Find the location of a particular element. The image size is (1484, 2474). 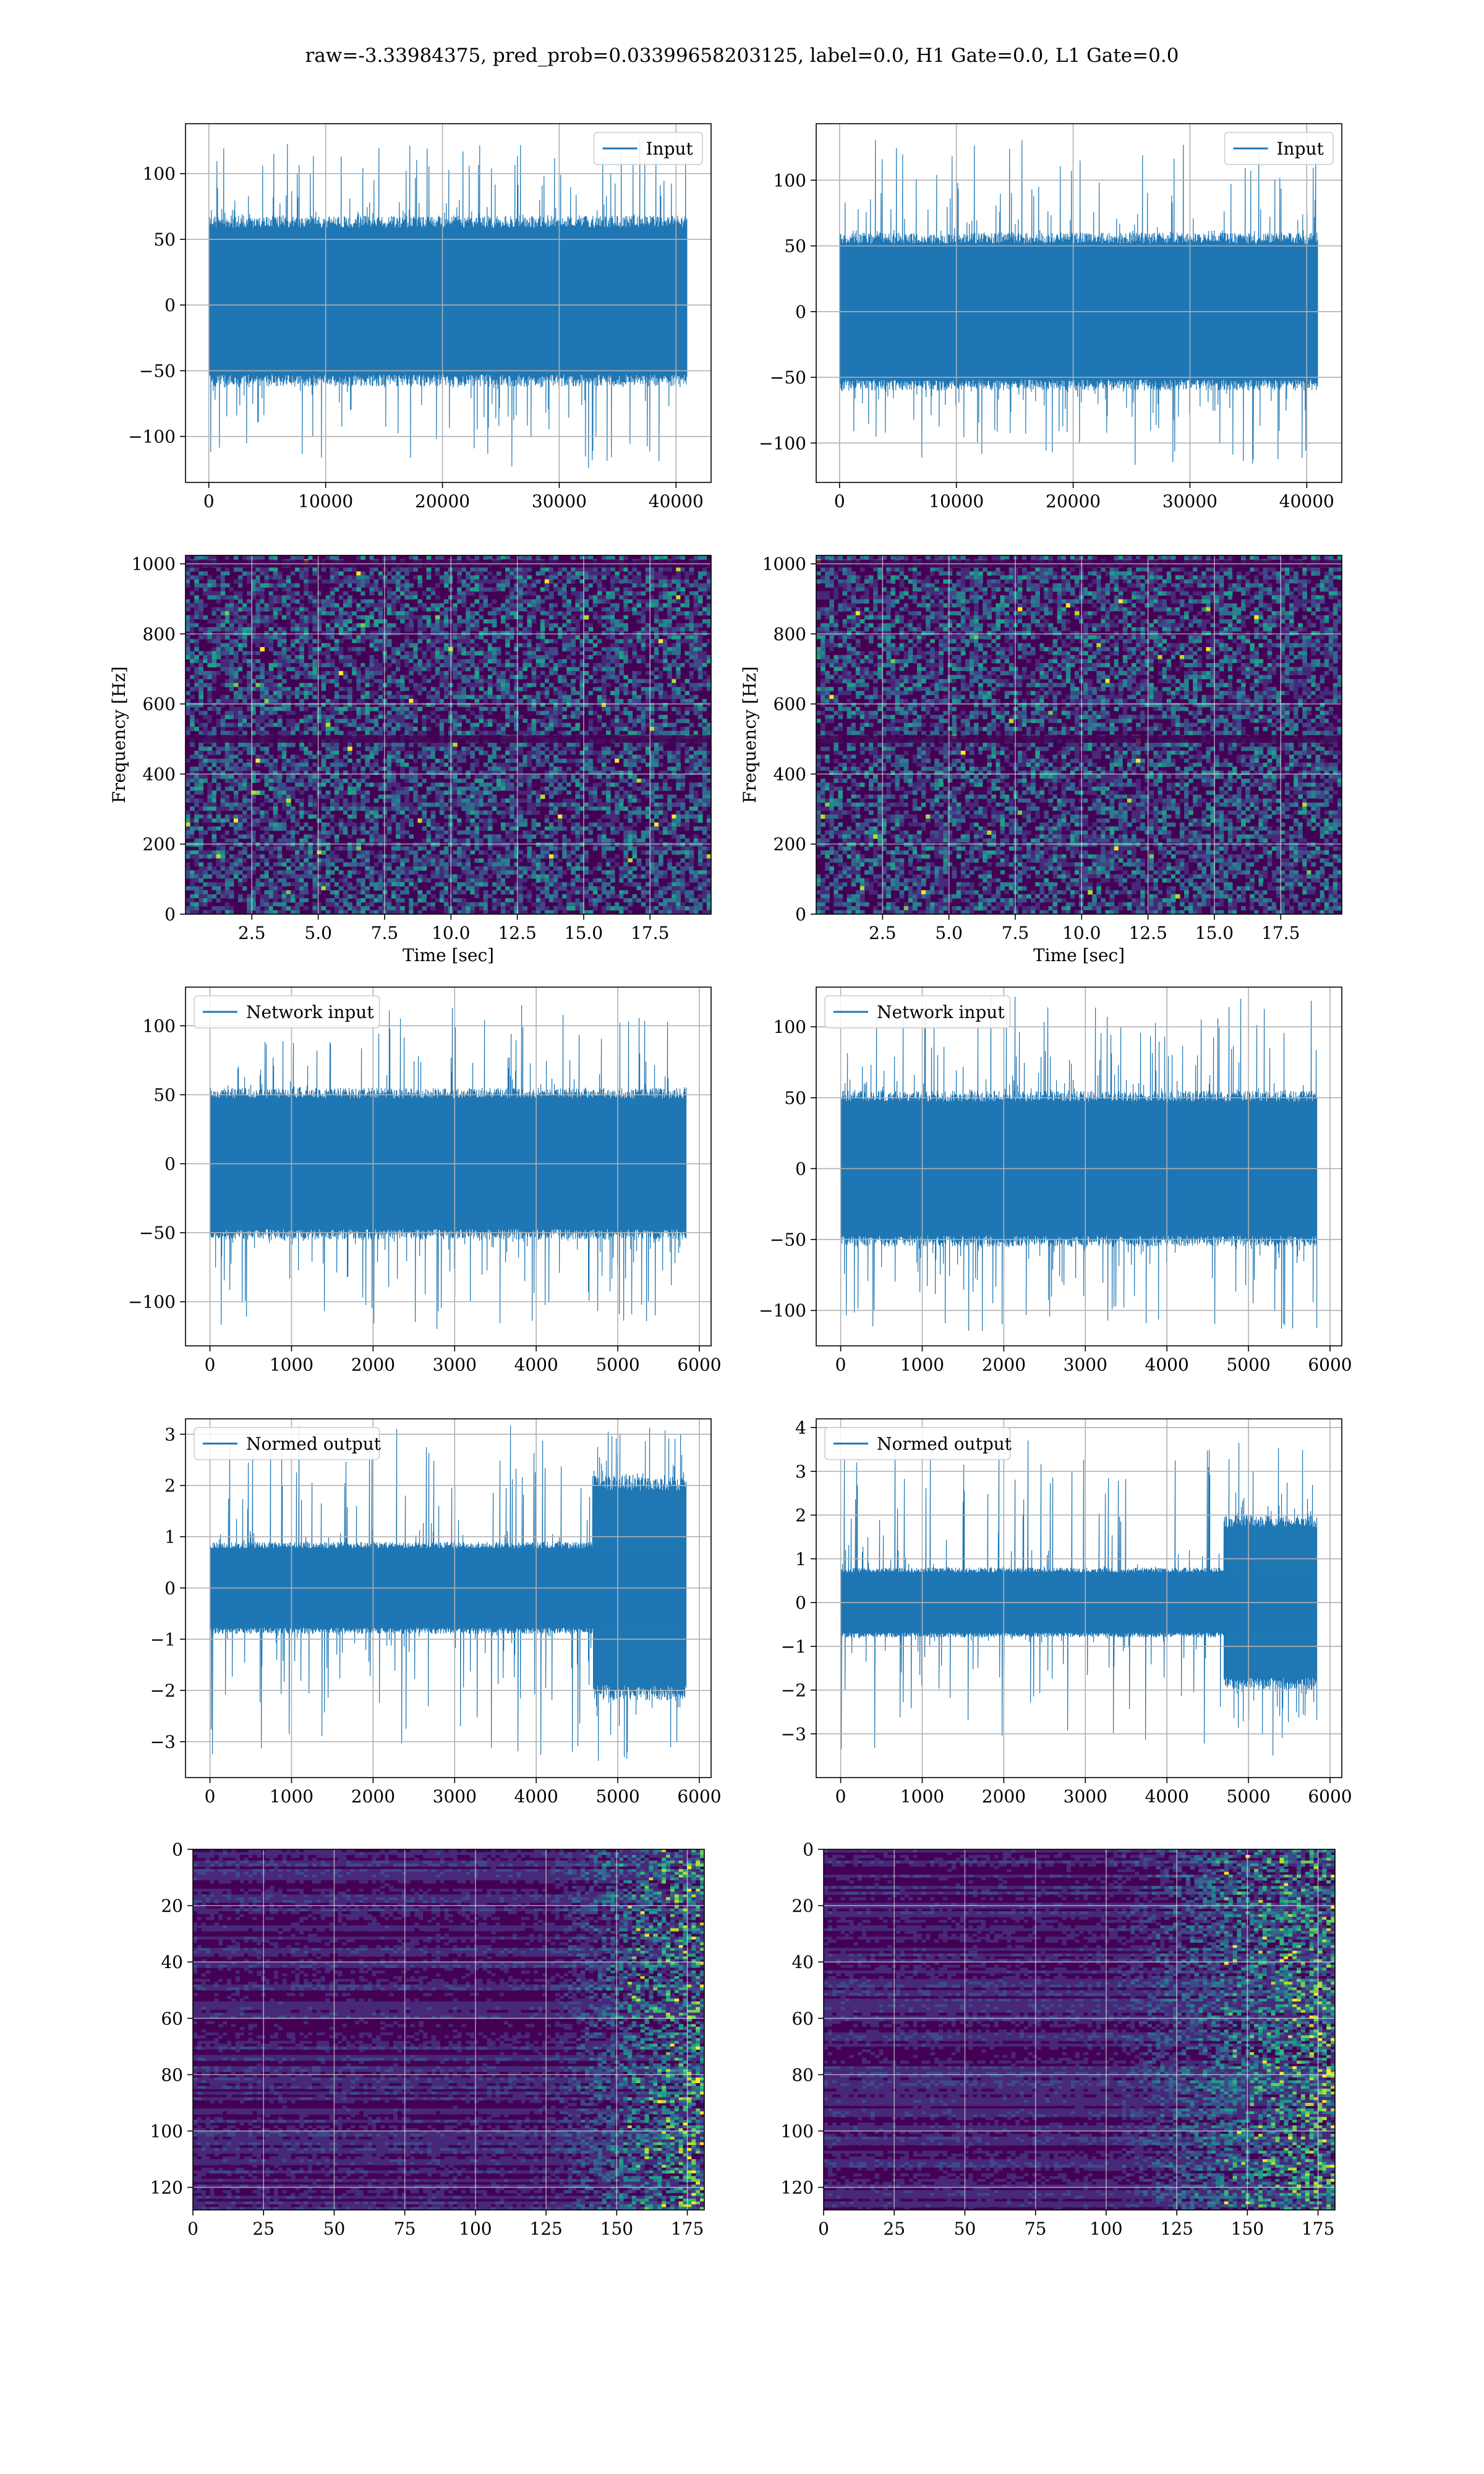

x-tick-label: 100 is located at coordinates (1106, 2229).